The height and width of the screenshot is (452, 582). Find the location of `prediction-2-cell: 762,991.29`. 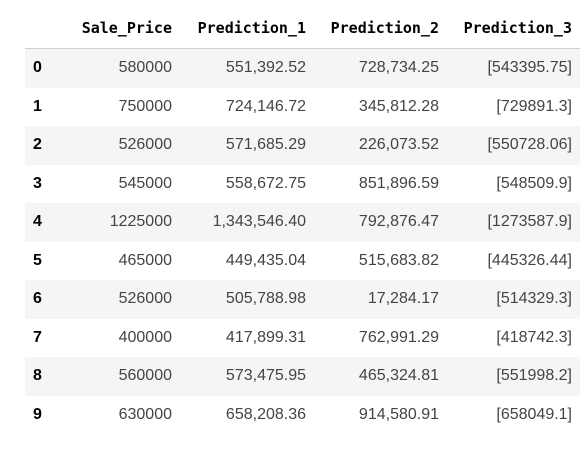

prediction-2-cell: 762,991.29 is located at coordinates (398, 337).